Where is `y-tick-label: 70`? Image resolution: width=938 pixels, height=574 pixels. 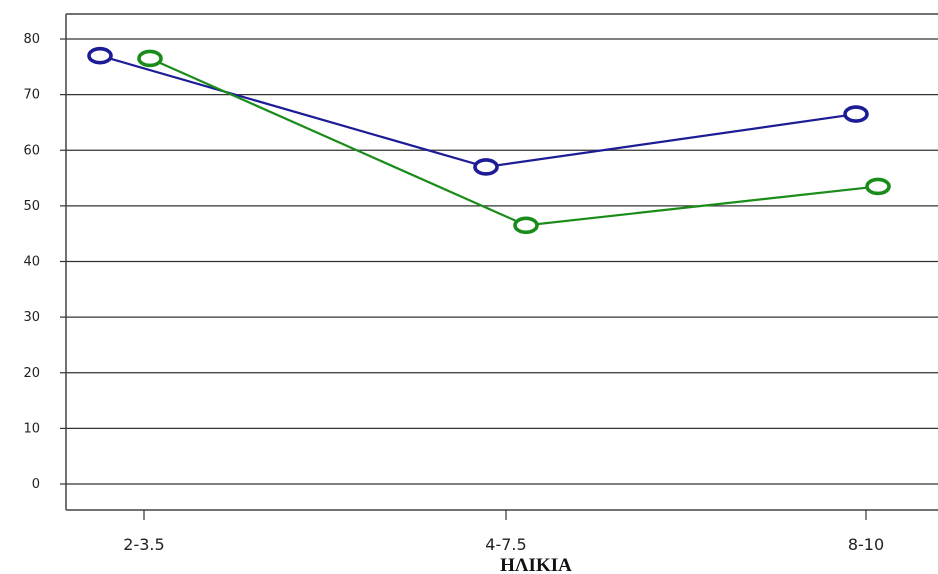
y-tick-label: 70 is located at coordinates (31, 95).